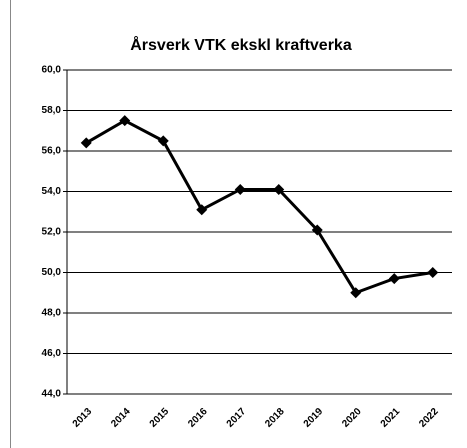  What do you see at coordinates (52, 353) in the screenshot?
I see `y-tick-label: 46,0` at bounding box center [52, 353].